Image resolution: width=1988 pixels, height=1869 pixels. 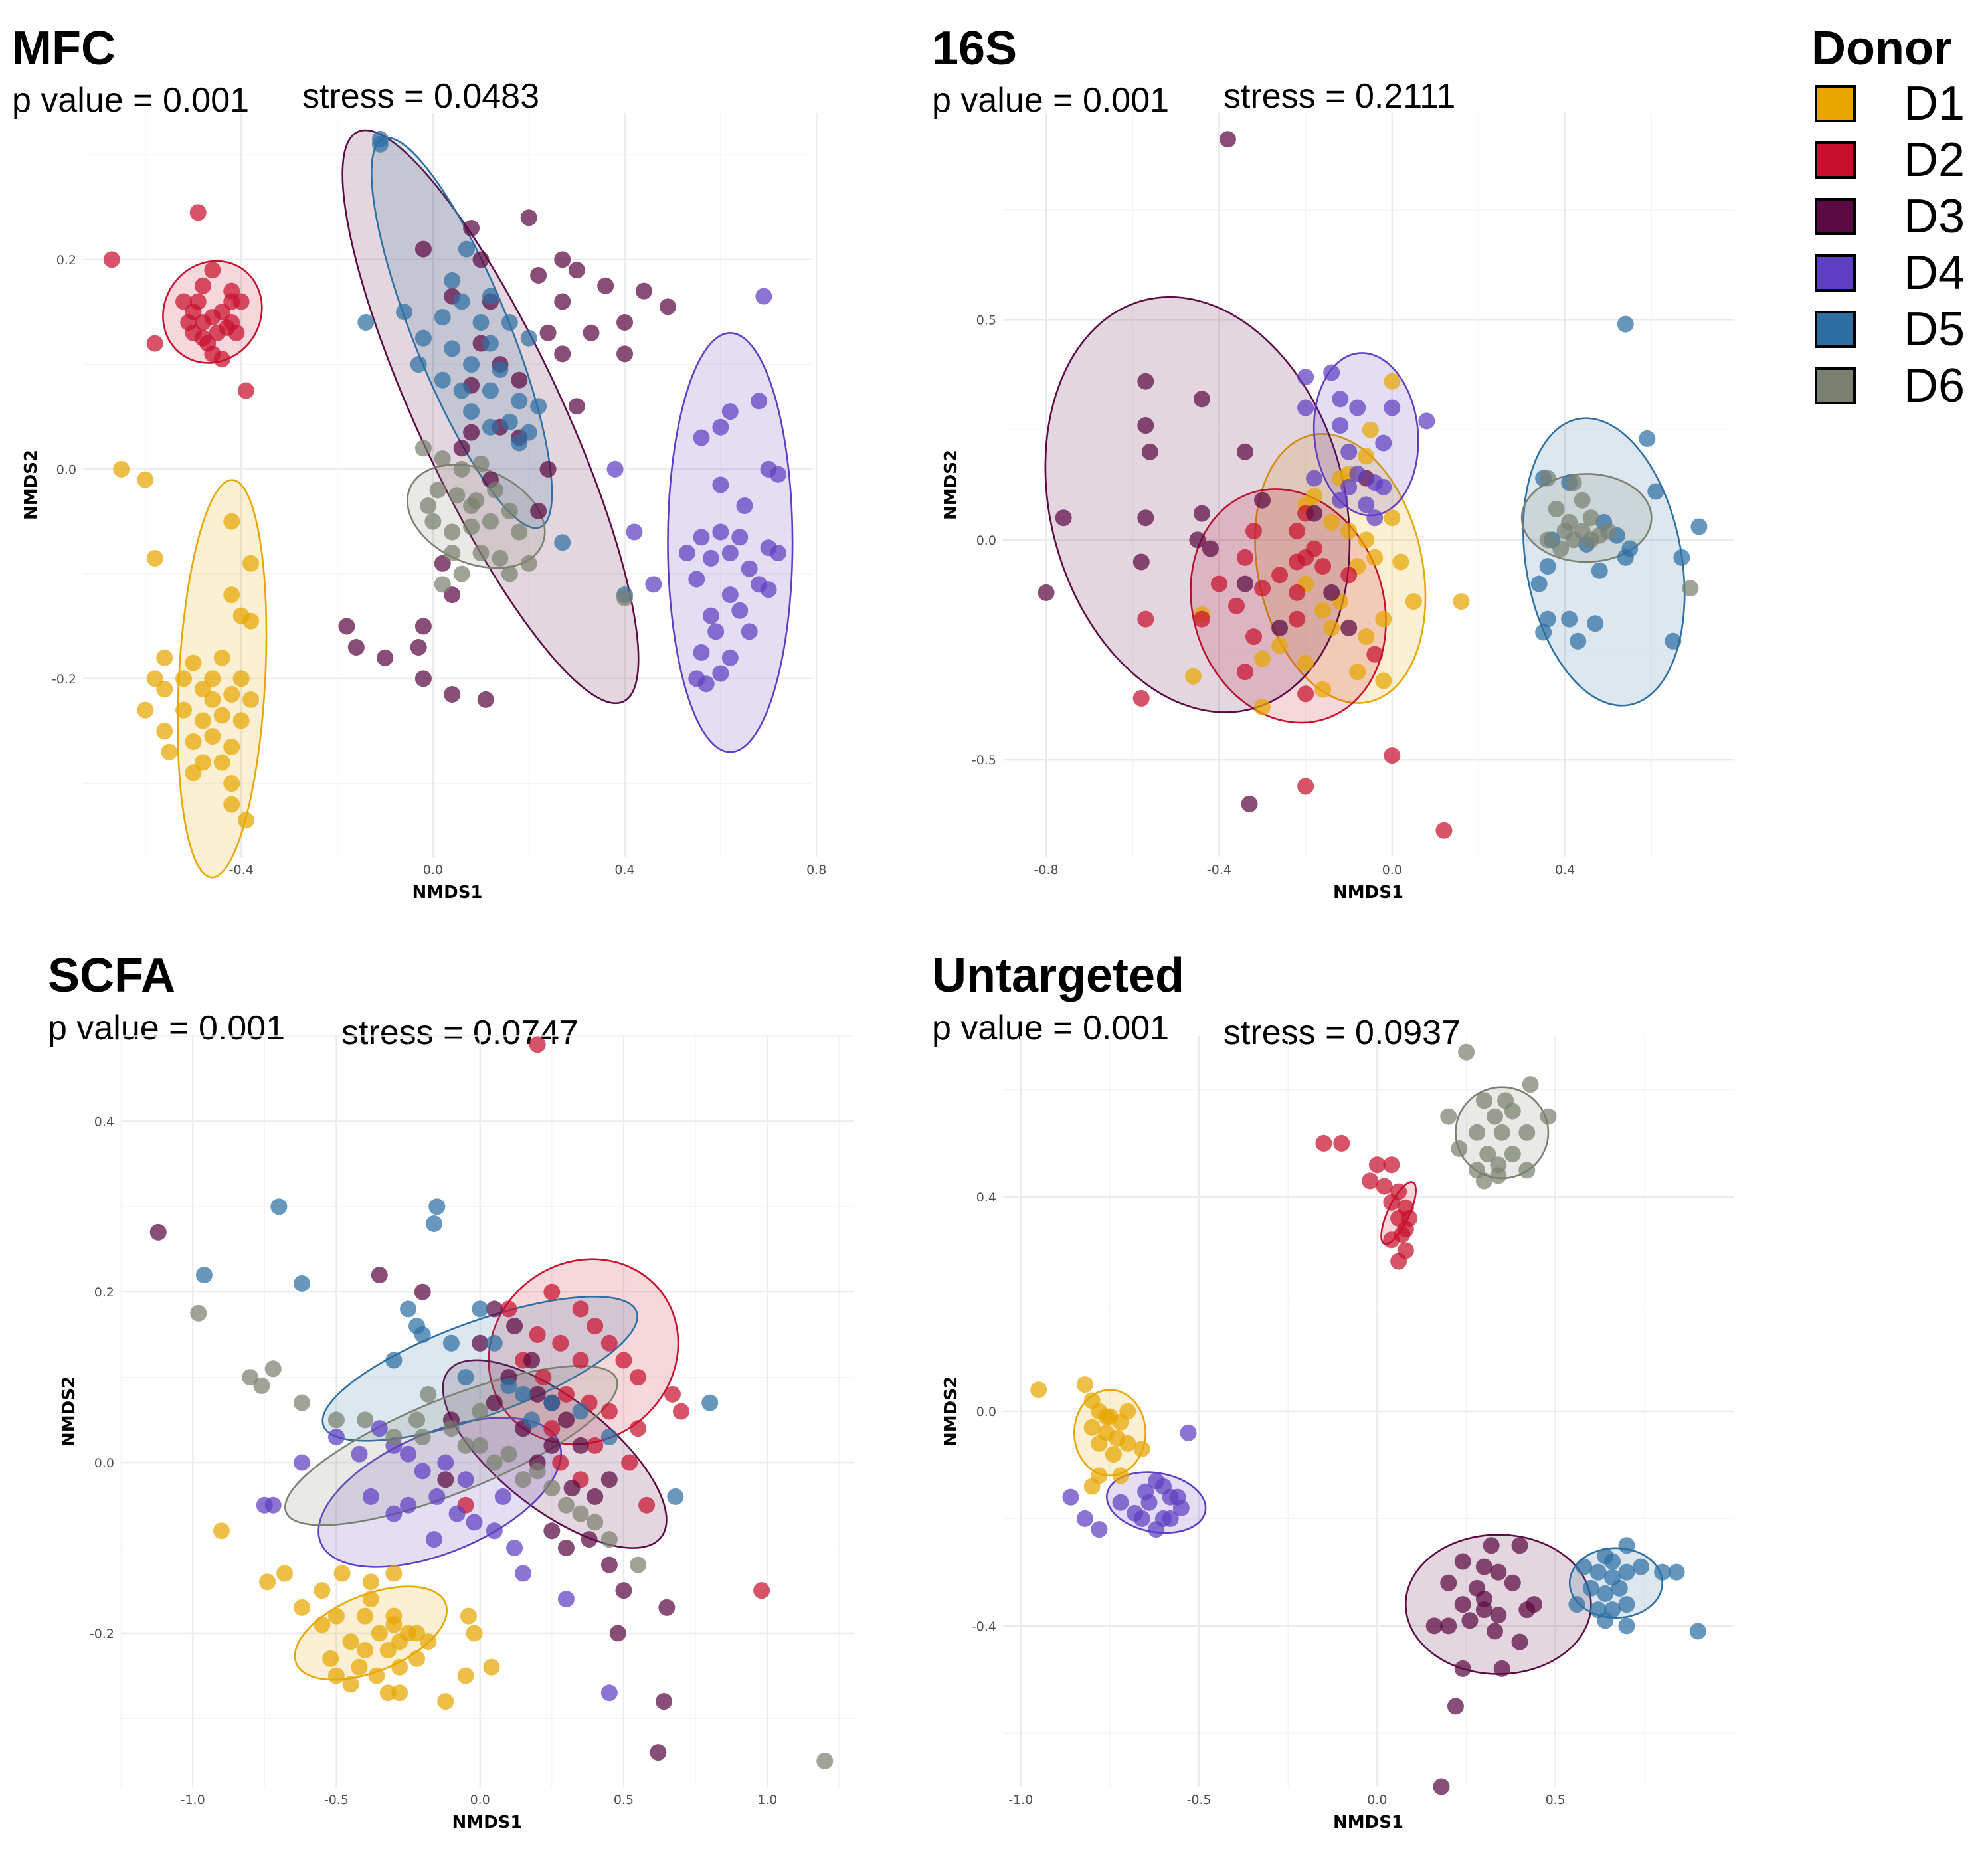 I want to click on ellipse-d5, so click(x=1604, y=562).